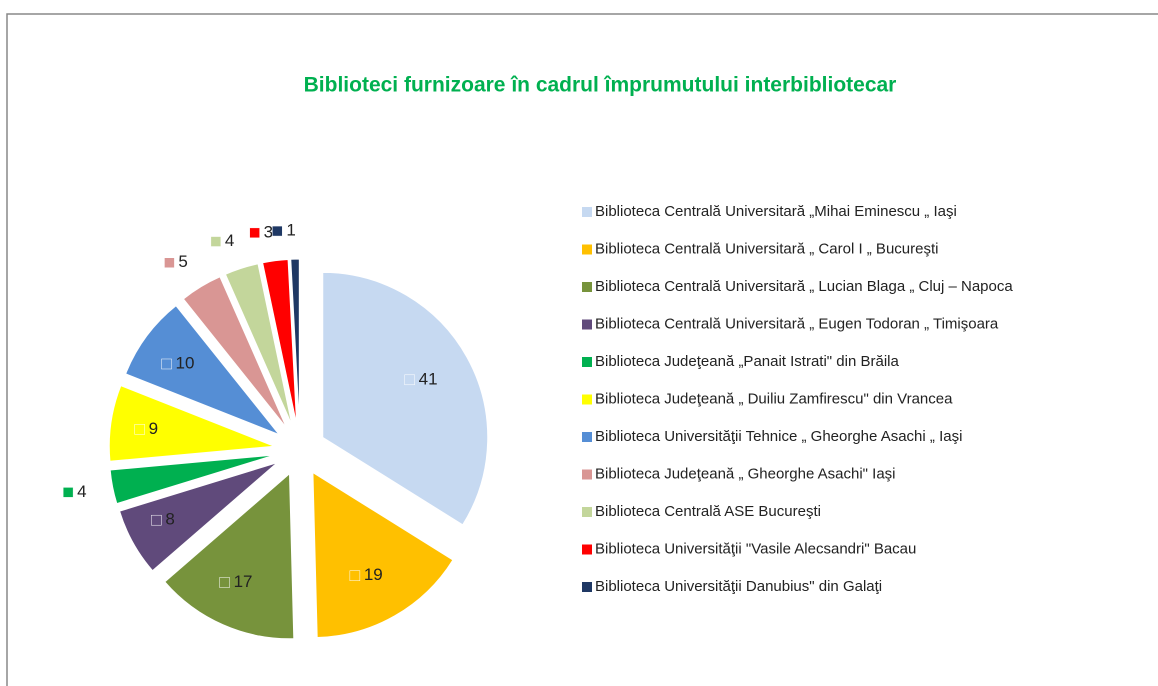  I want to click on legend-label: Biblioteca Centrală ASE Bucureşti, so click(708, 511).